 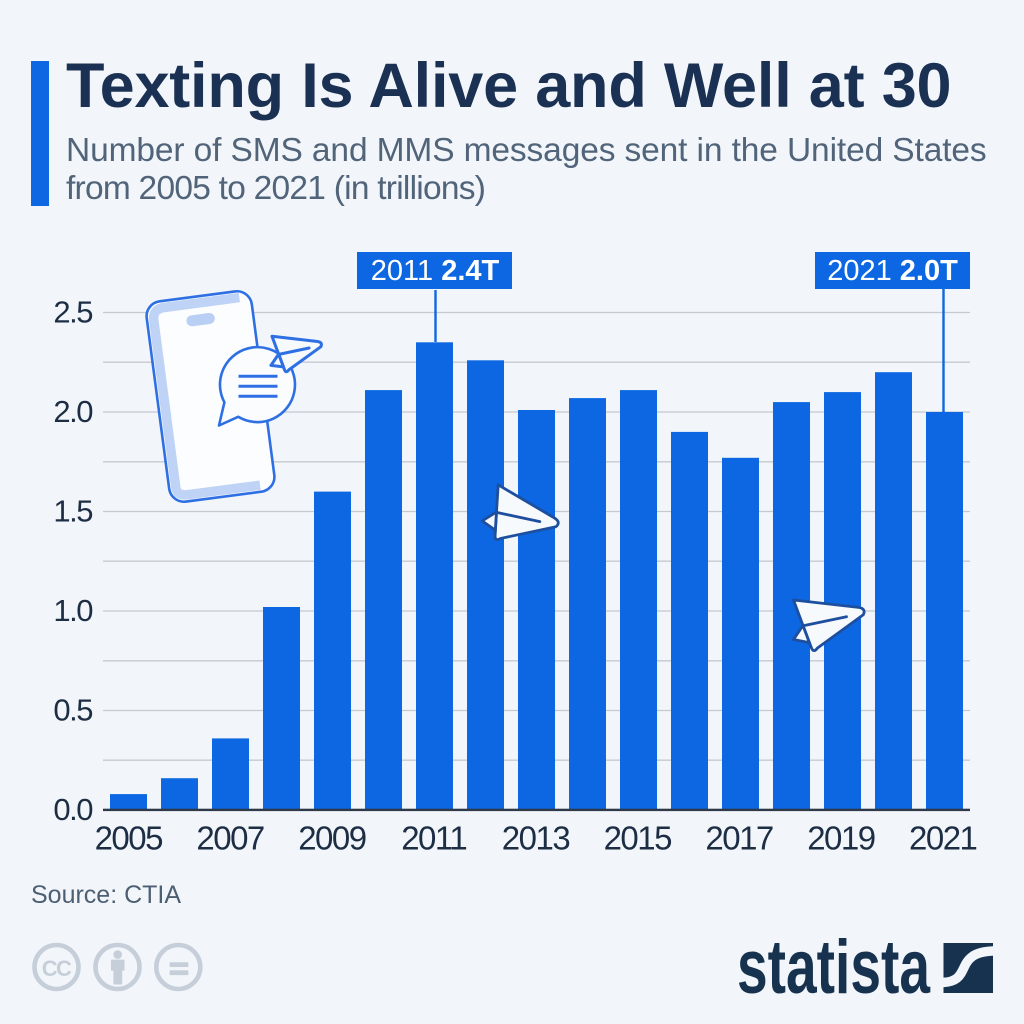 I want to click on svg-text: 2007, so click(x=230, y=838).